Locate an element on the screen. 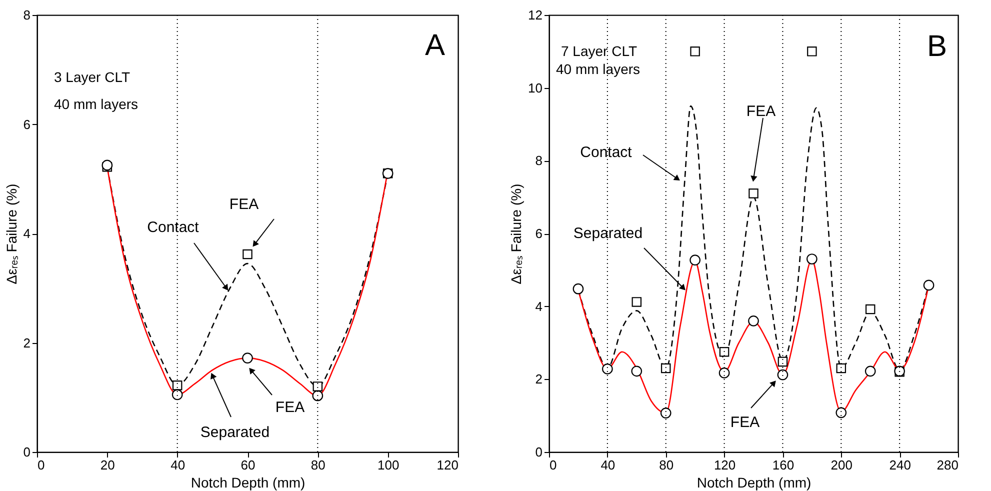 This screenshot has width=991, height=491. annotation: B is located at coordinates (936, 46).